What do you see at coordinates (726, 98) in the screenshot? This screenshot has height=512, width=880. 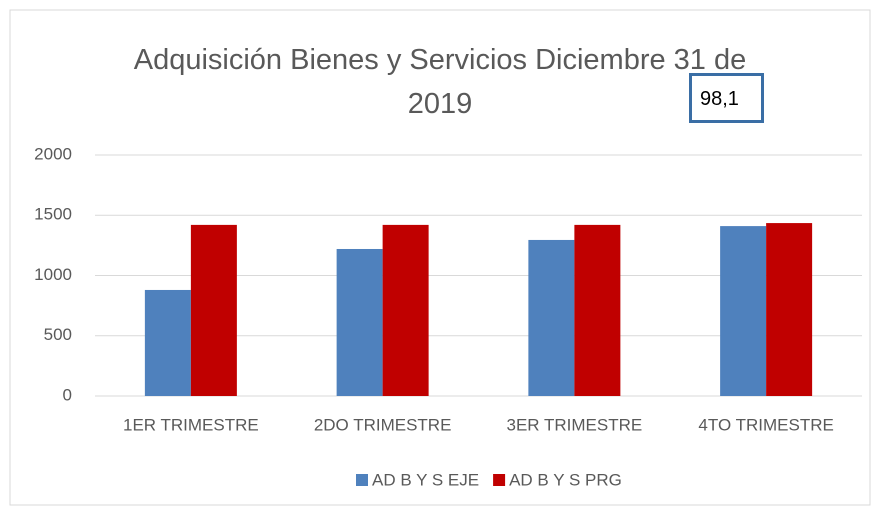 I see `annotation: 98,1` at bounding box center [726, 98].